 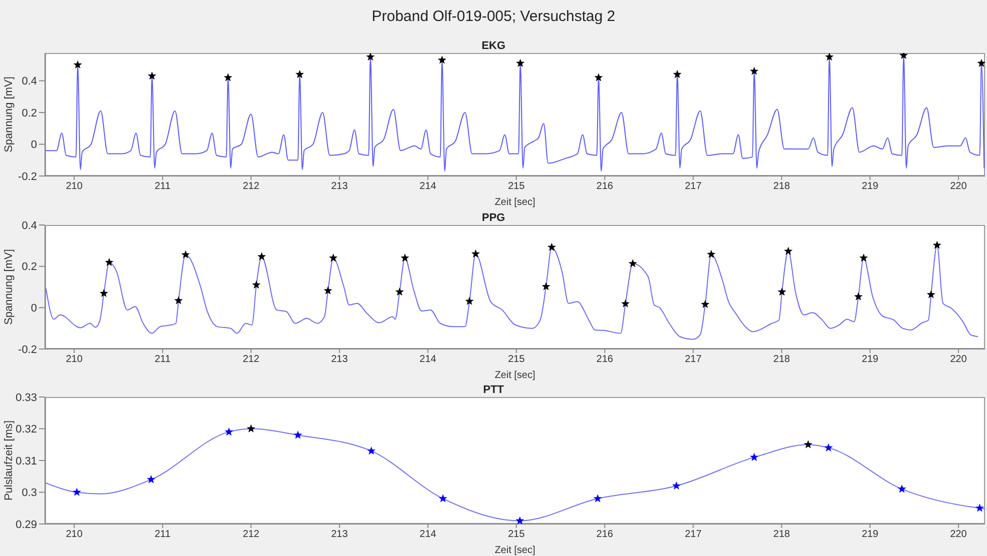 I want to click on y-tick-label: 0.31, so click(x=26, y=461).